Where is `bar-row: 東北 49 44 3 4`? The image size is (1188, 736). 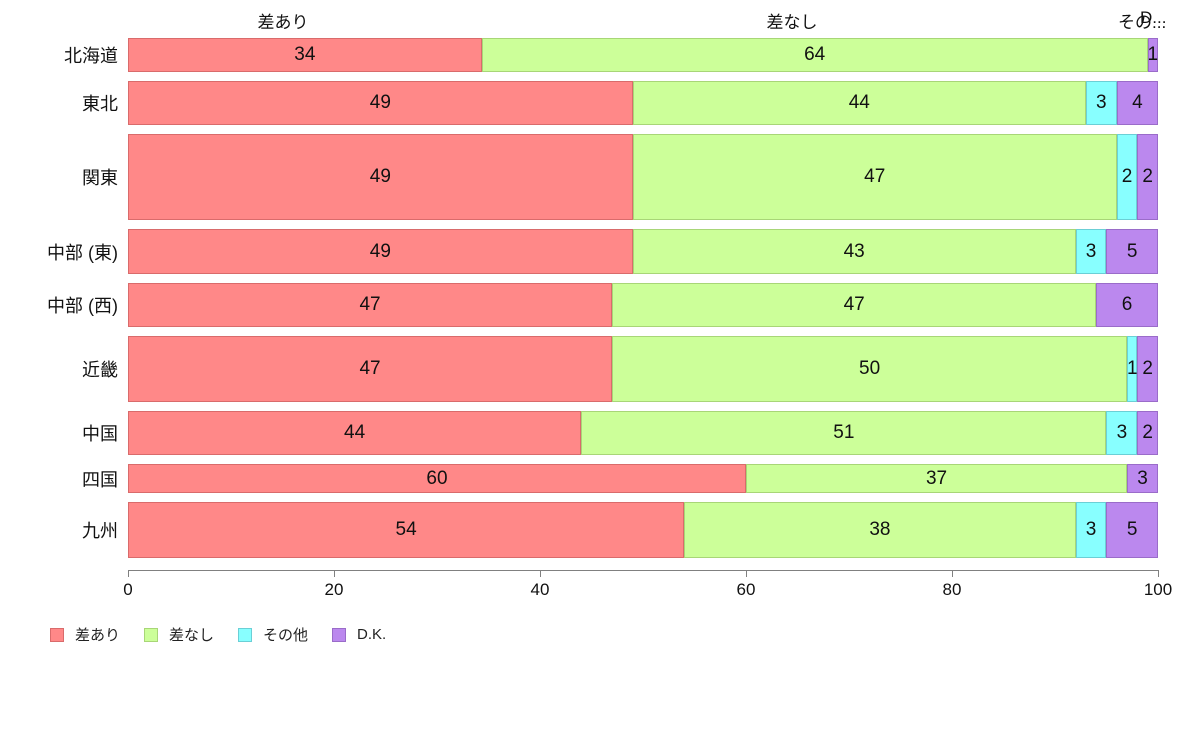 bar-row: 東北 49 44 3 4 is located at coordinates (620, 103).